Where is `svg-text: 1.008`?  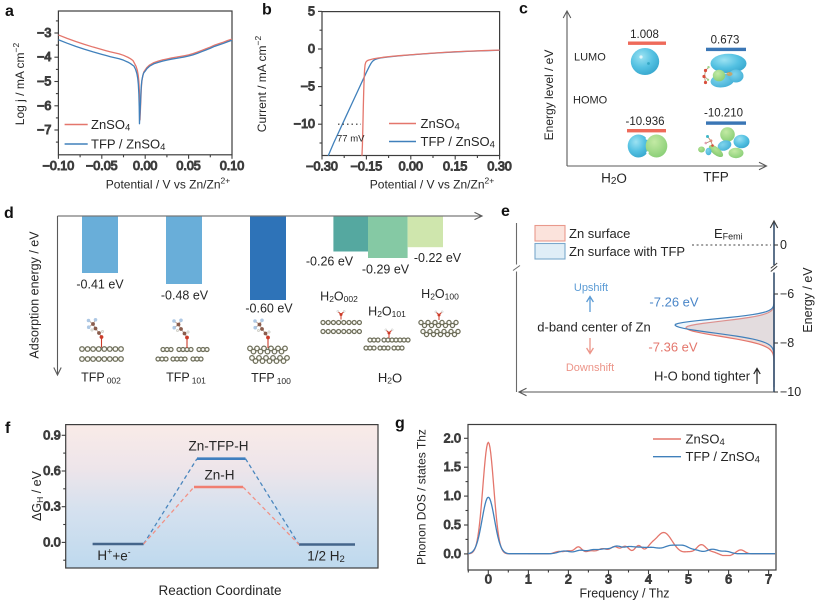
svg-text: 1.008 is located at coordinates (644, 35).